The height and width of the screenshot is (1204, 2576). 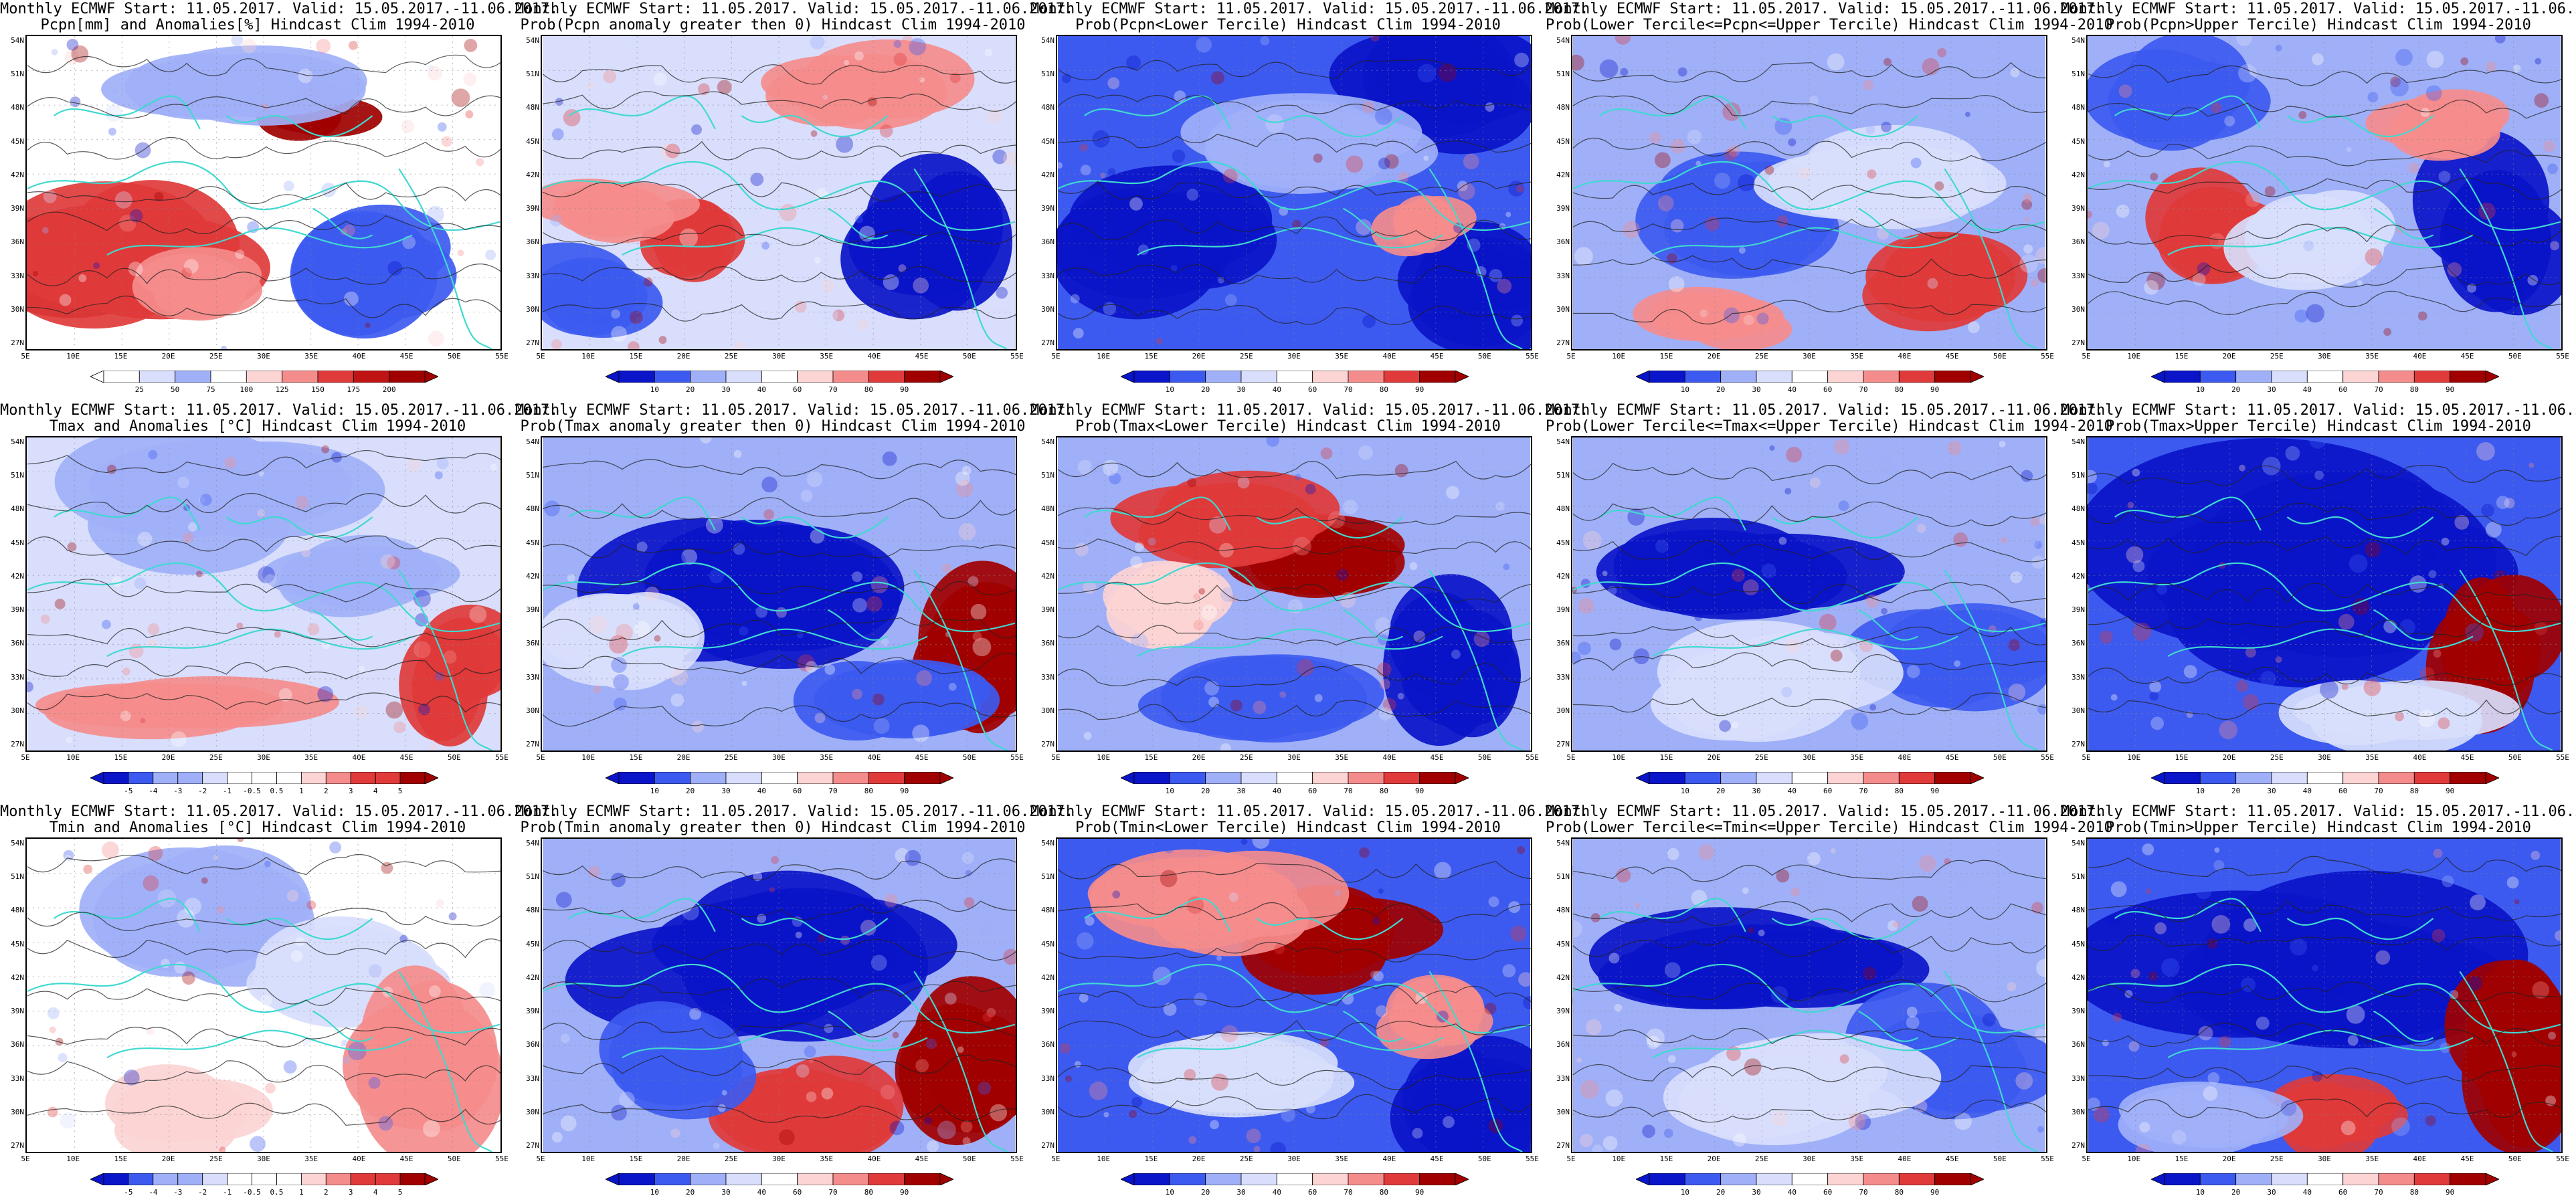 What do you see at coordinates (2467, 356) in the screenshot?
I see `longitude-label: 45E` at bounding box center [2467, 356].